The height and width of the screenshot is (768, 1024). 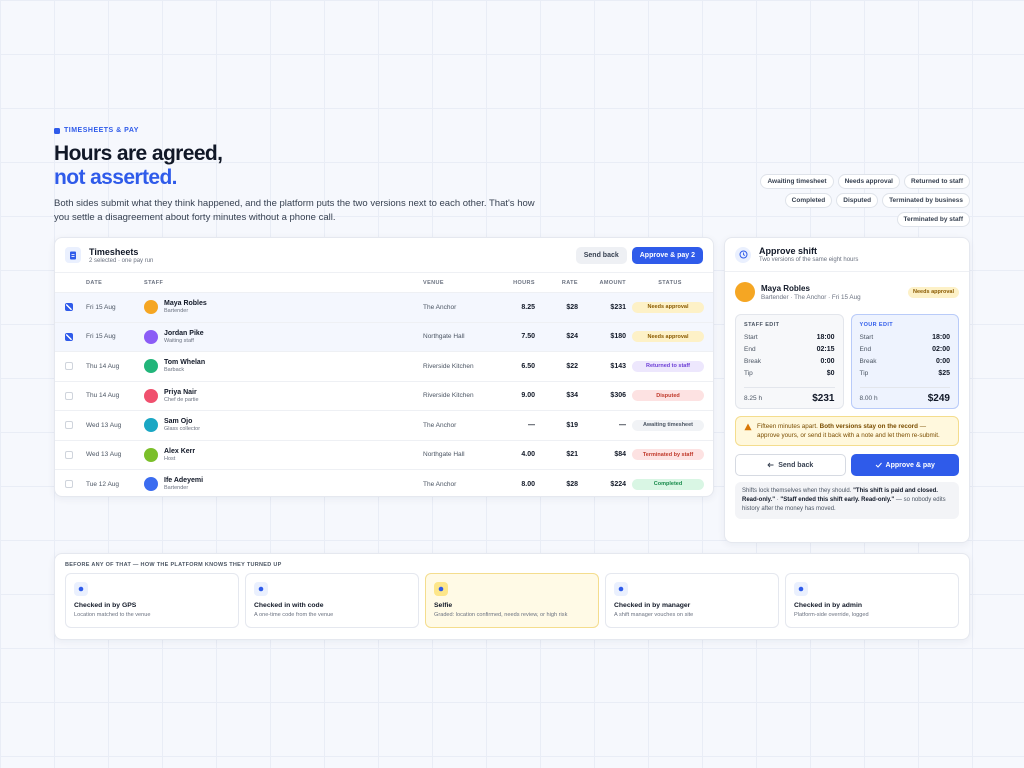 What do you see at coordinates (809, 260) in the screenshot?
I see `panel-subtitle: Two versions of the same eight hours` at bounding box center [809, 260].